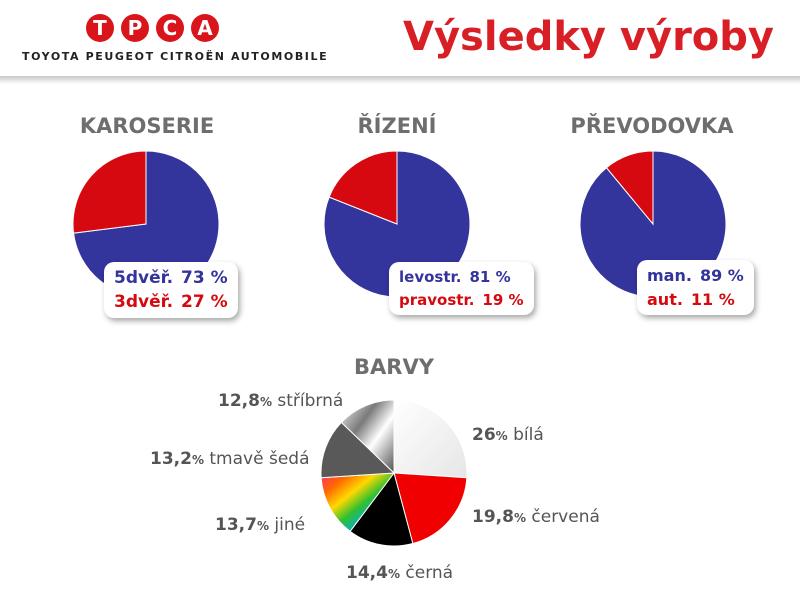 The width and height of the screenshot is (800, 600). Describe the element at coordinates (490, 277) in the screenshot. I see `legend-value: 81 %` at that location.